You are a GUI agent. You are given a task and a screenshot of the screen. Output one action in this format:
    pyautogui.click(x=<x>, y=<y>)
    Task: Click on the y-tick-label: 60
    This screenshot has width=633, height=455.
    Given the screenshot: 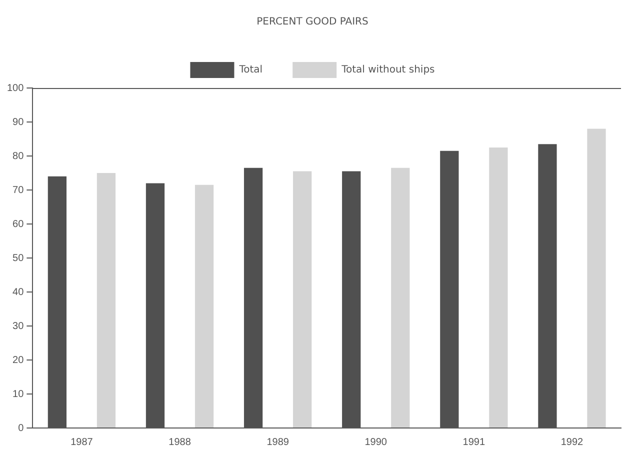 What is the action you would take?
    pyautogui.click(x=18, y=224)
    